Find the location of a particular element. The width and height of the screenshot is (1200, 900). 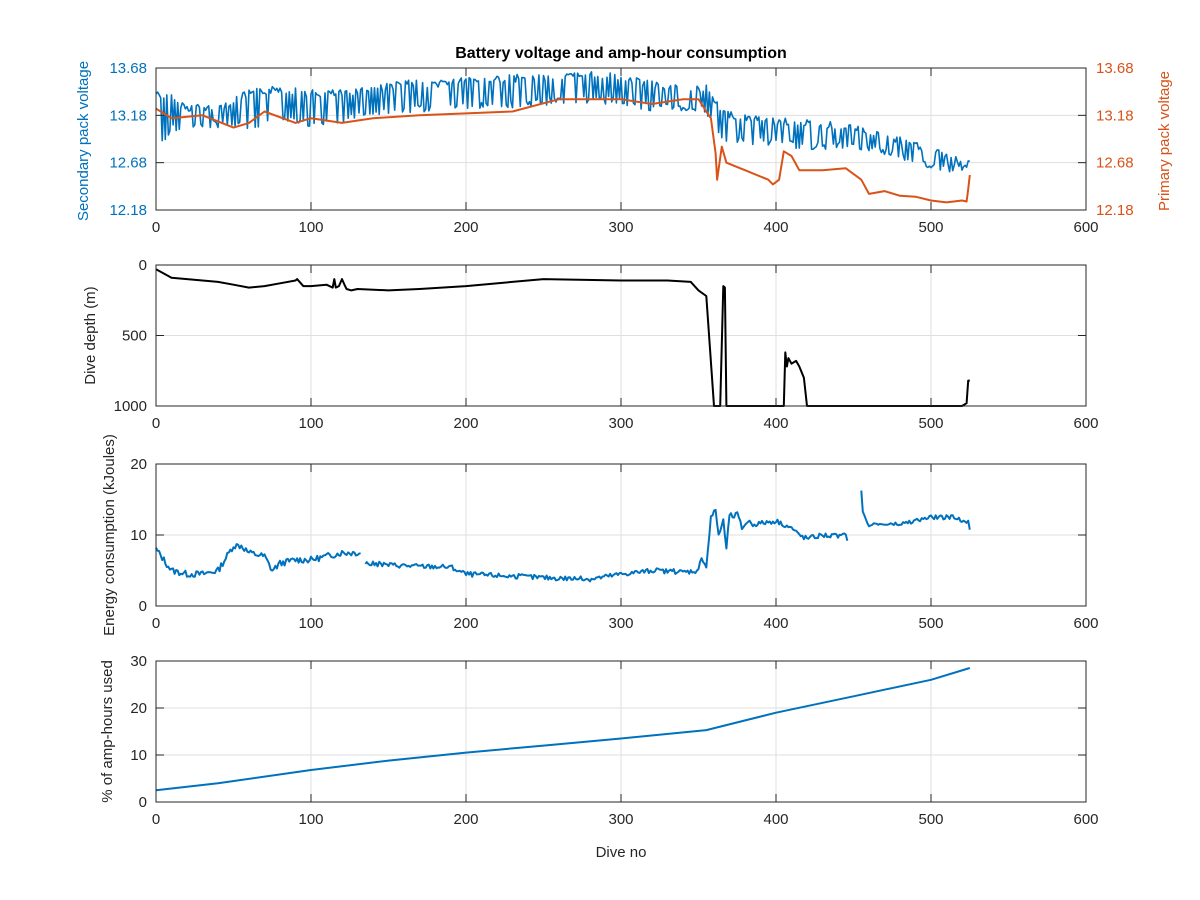

y-axis-label: % of amp-hours used is located at coordinates (107, 731).